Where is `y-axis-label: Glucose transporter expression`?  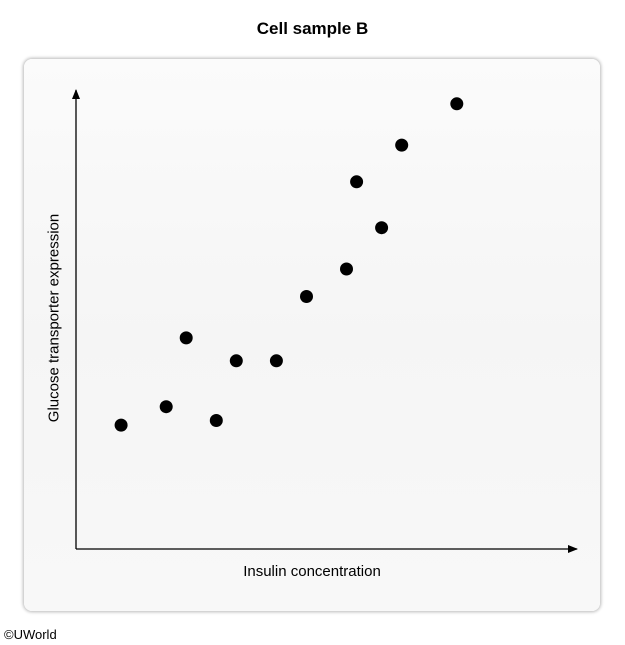 y-axis-label: Glucose transporter expression is located at coordinates (54, 318).